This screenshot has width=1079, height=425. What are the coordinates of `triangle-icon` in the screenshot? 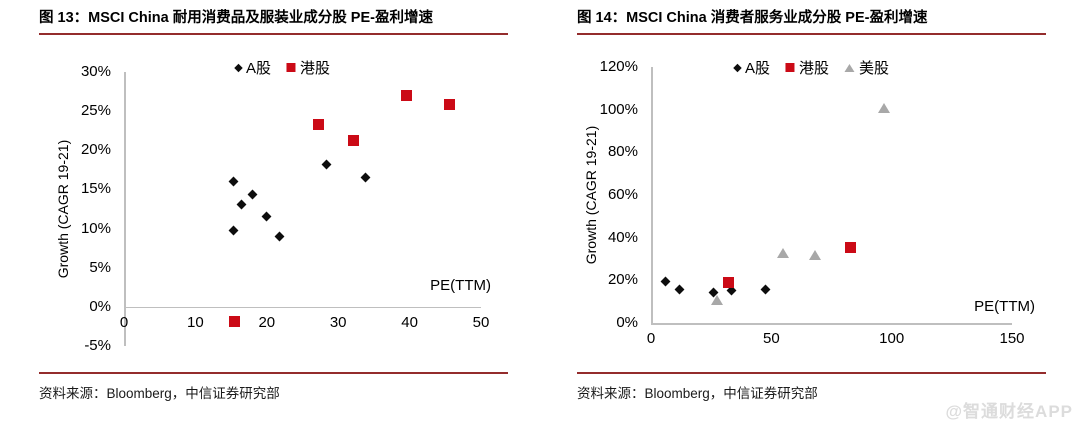 It's located at (849, 67).